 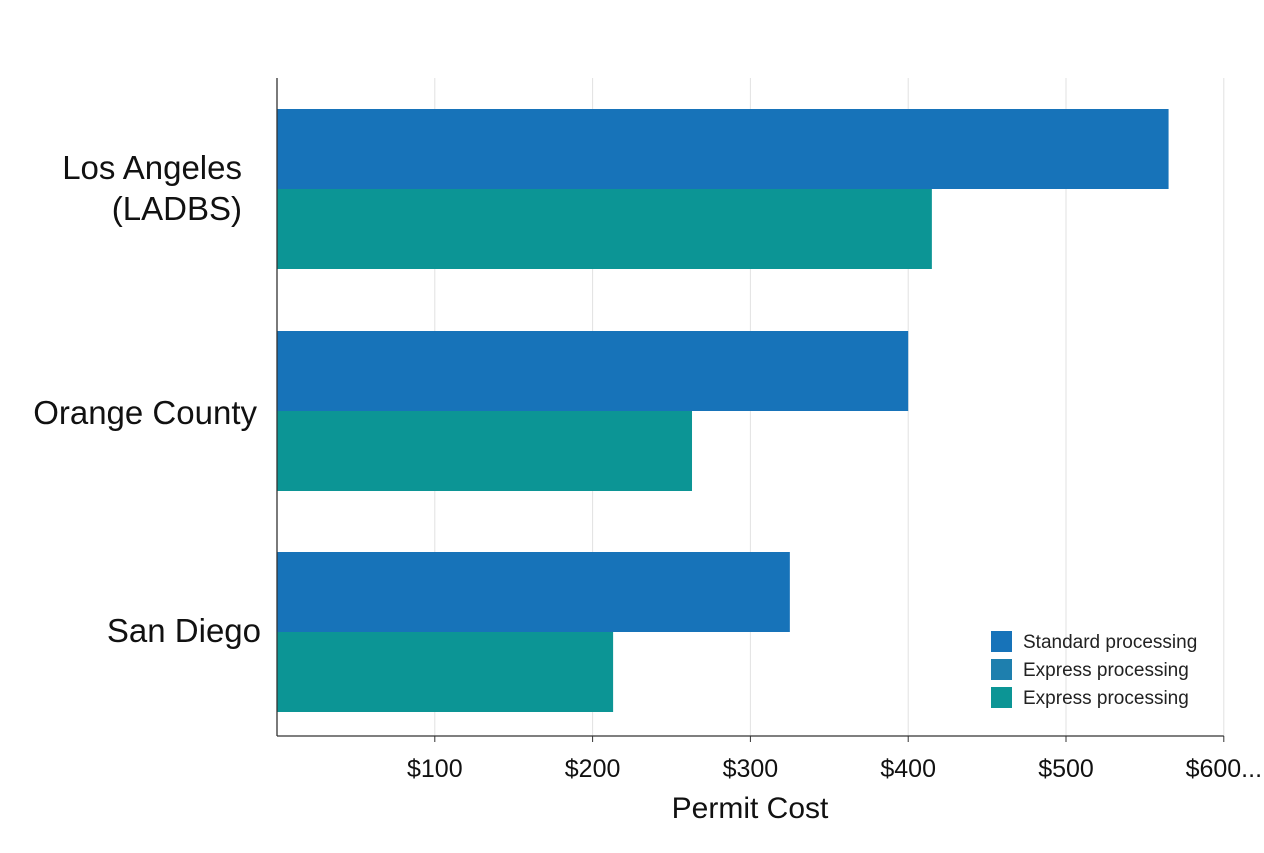 What do you see at coordinates (152, 167) in the screenshot?
I see `category-label: Los Angeles` at bounding box center [152, 167].